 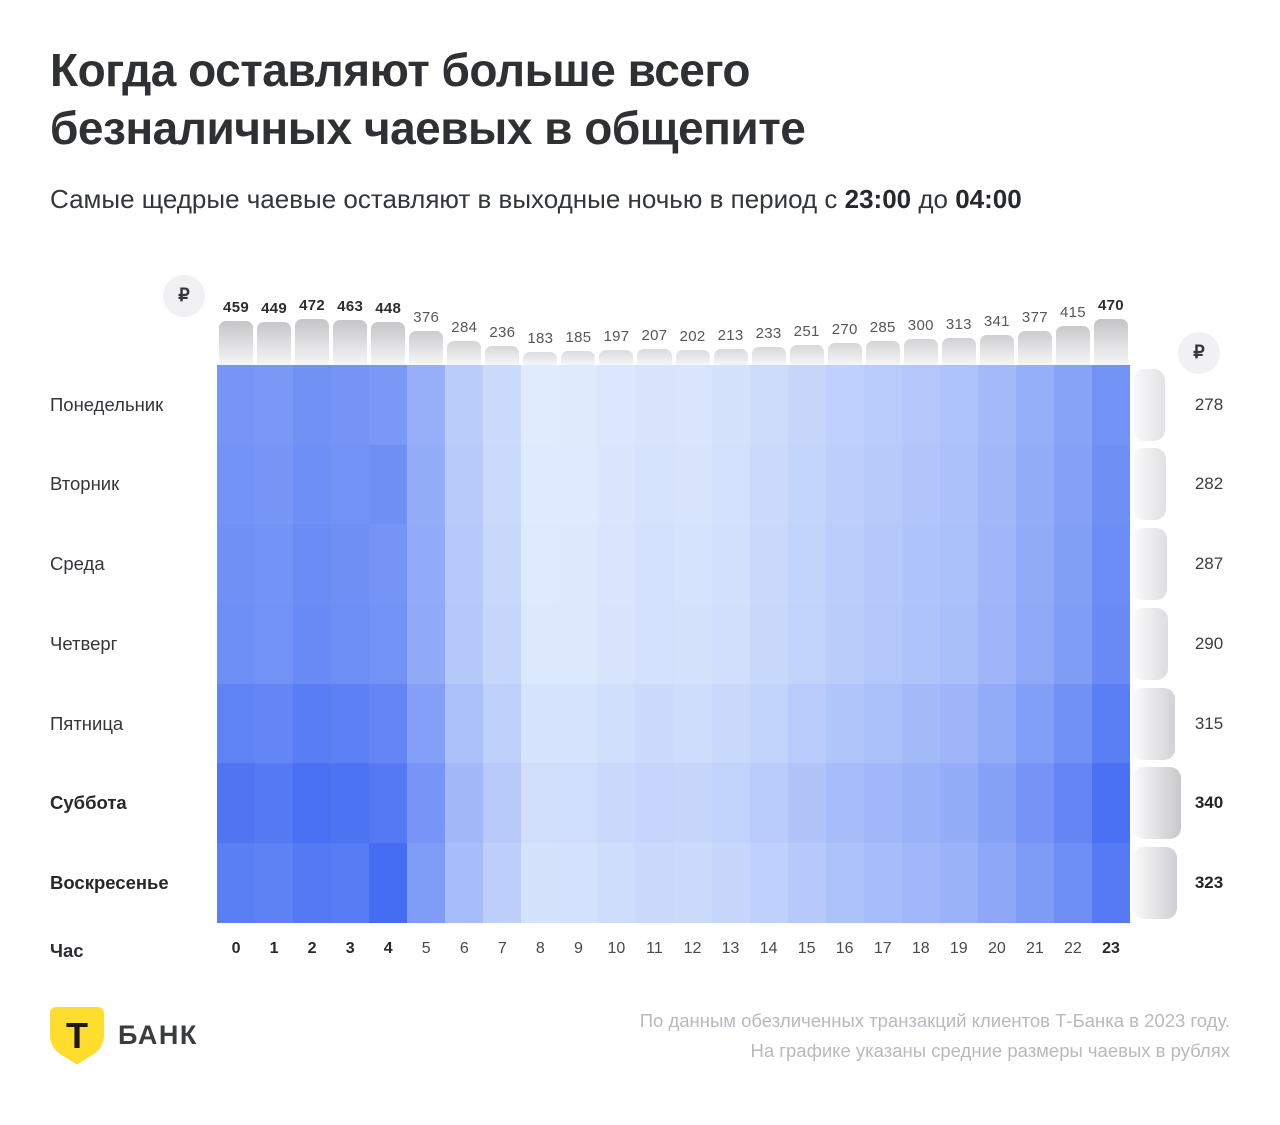 What do you see at coordinates (996, 321) in the screenshot?
I see `column-average-value: 341` at bounding box center [996, 321].